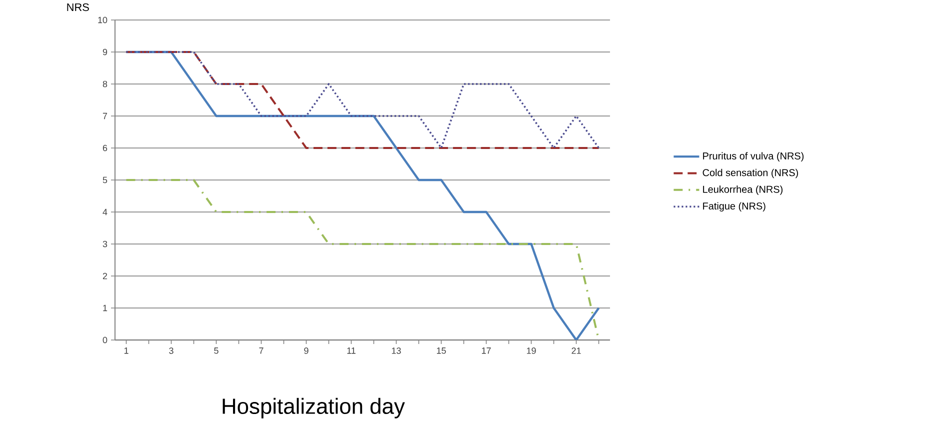 The width and height of the screenshot is (944, 428). Describe the element at coordinates (531, 351) in the screenshot. I see `x-tick-label: 19` at that location.